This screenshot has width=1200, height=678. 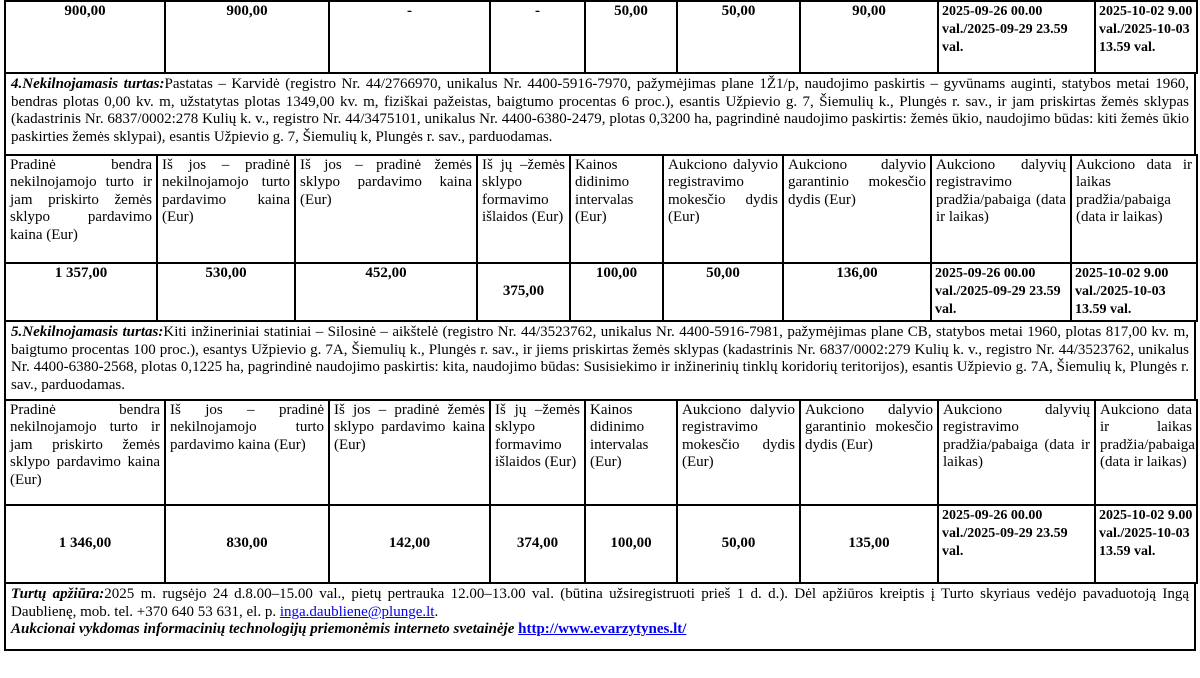 I want to click on land-formation-cost-cell: -, so click(x=537, y=37).